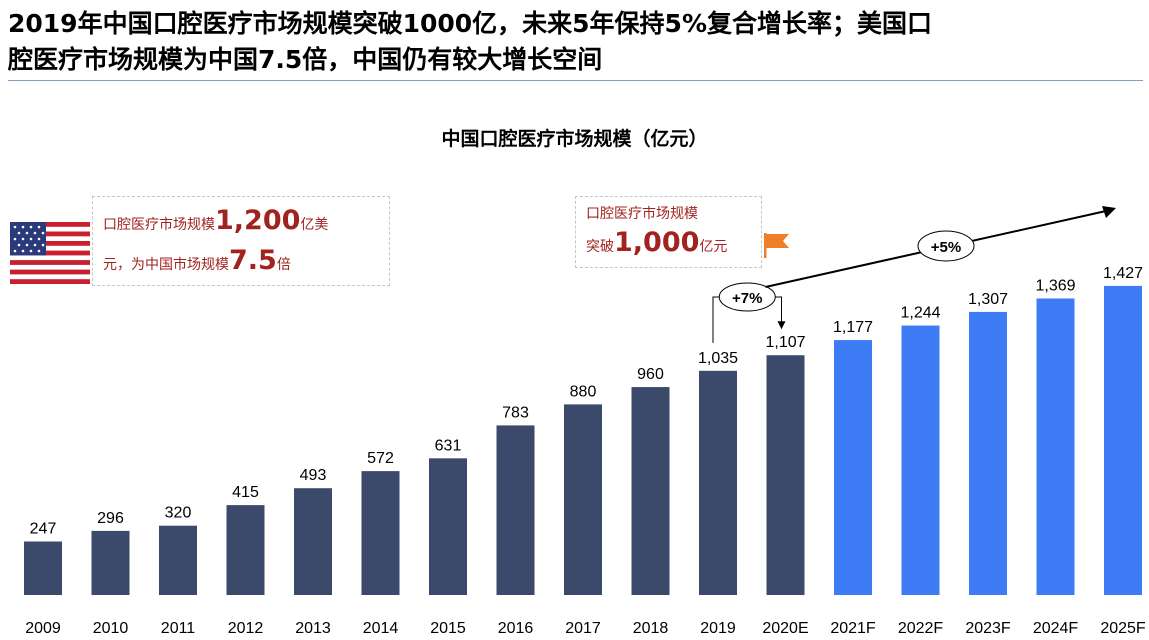 The image size is (1149, 640). I want to click on growth-label-historical: +7%, so click(747, 298).